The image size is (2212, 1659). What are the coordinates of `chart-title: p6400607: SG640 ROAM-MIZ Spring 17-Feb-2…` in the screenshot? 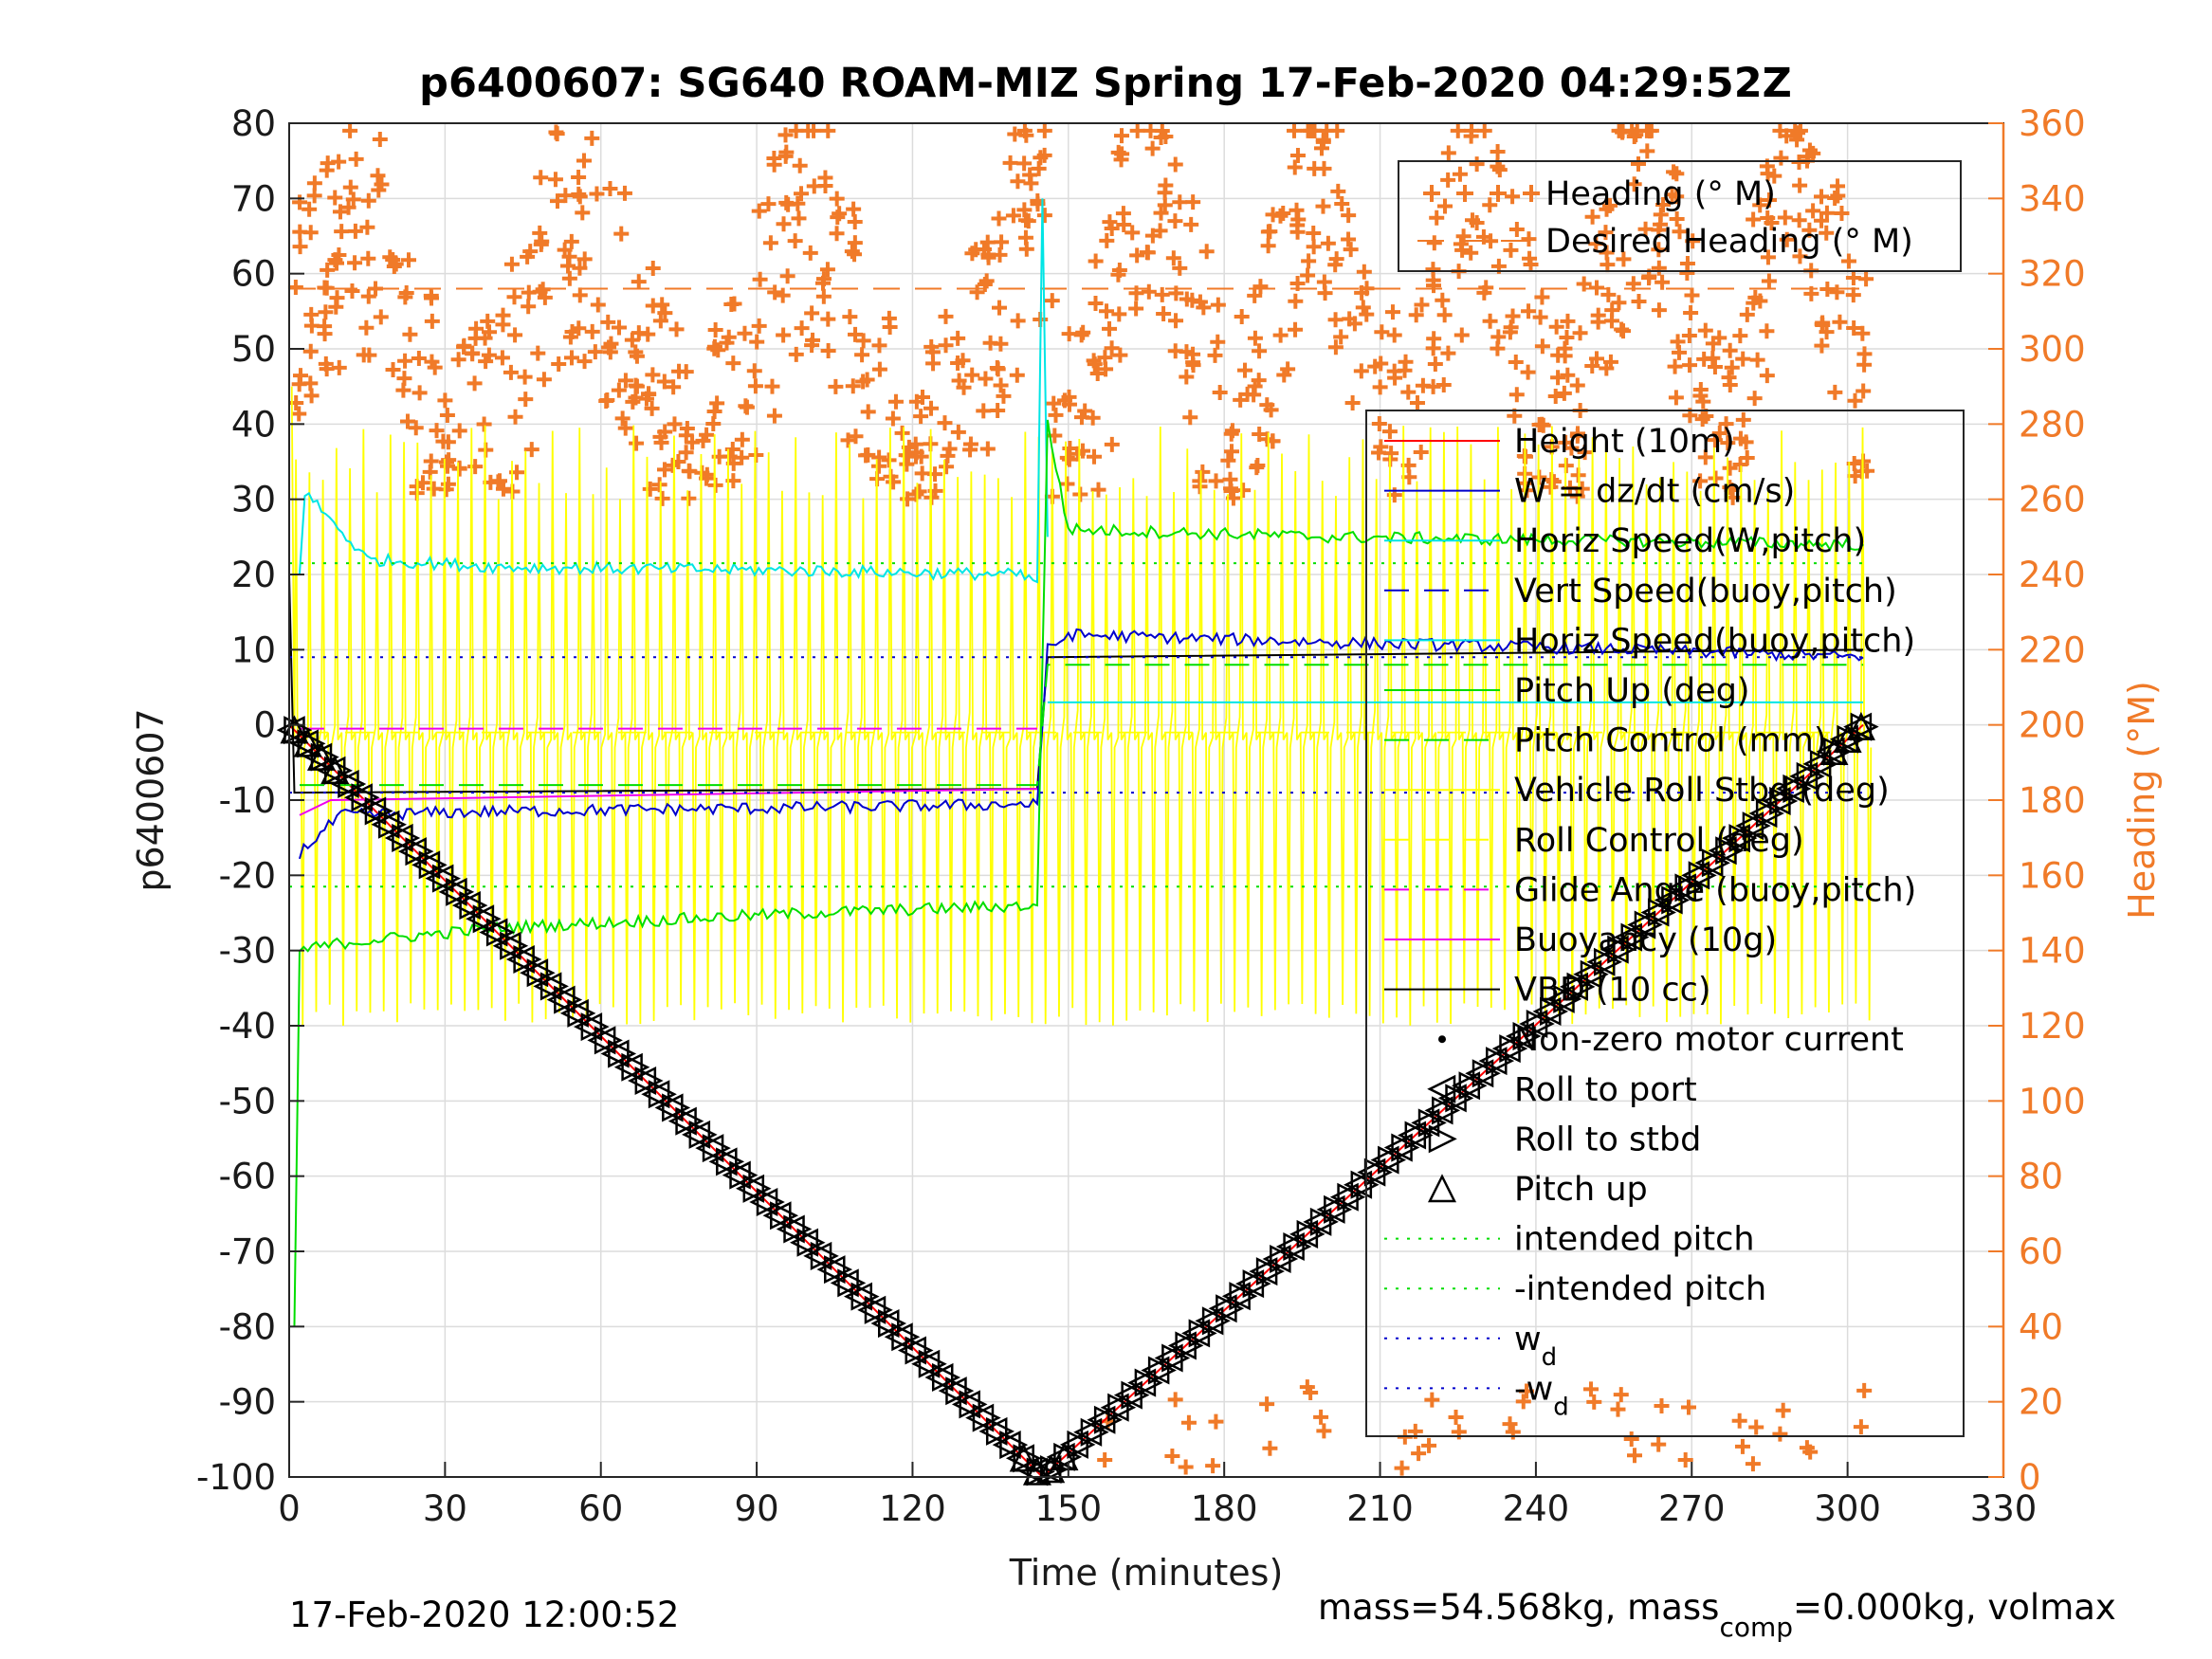 It's located at (1105, 83).